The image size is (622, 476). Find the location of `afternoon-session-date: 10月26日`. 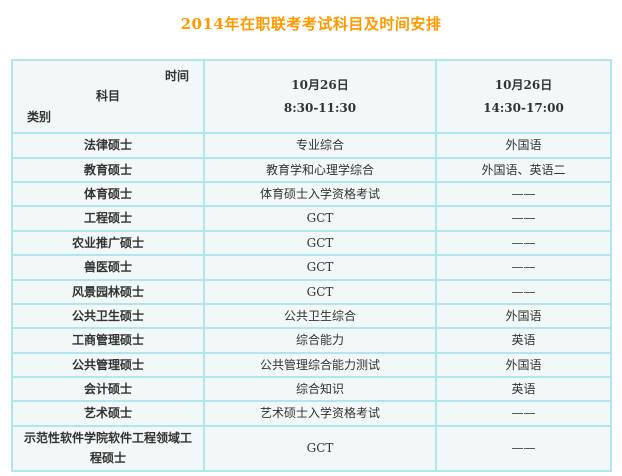

afternoon-session-date: 10月26日 is located at coordinates (523, 84).